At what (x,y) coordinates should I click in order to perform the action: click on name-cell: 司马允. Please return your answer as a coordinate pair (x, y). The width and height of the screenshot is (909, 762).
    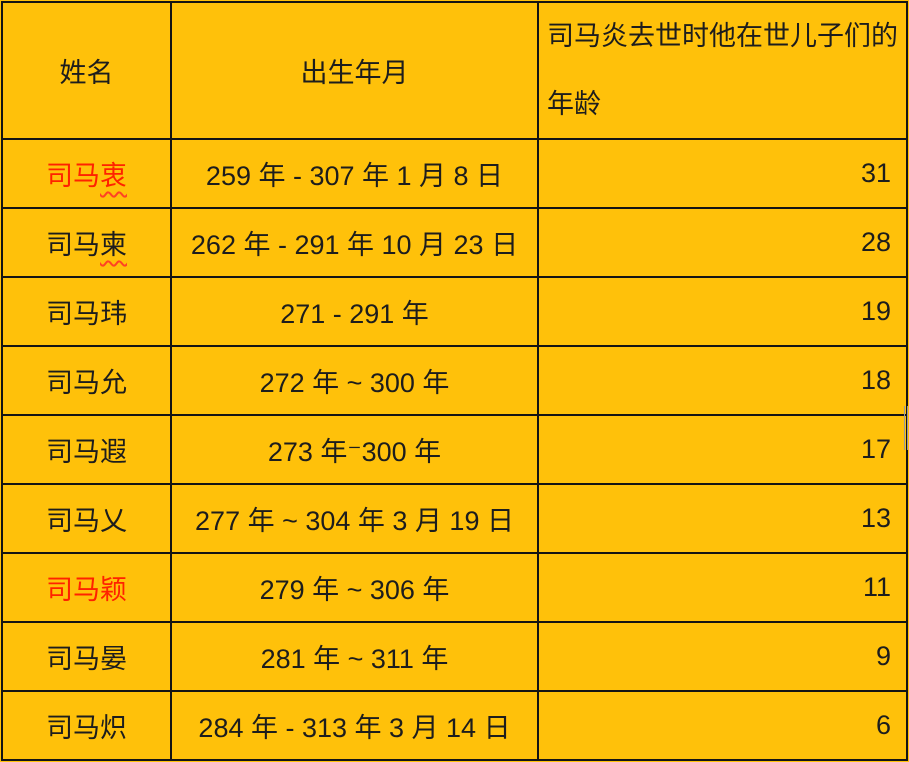
    Looking at the image, I should click on (86, 380).